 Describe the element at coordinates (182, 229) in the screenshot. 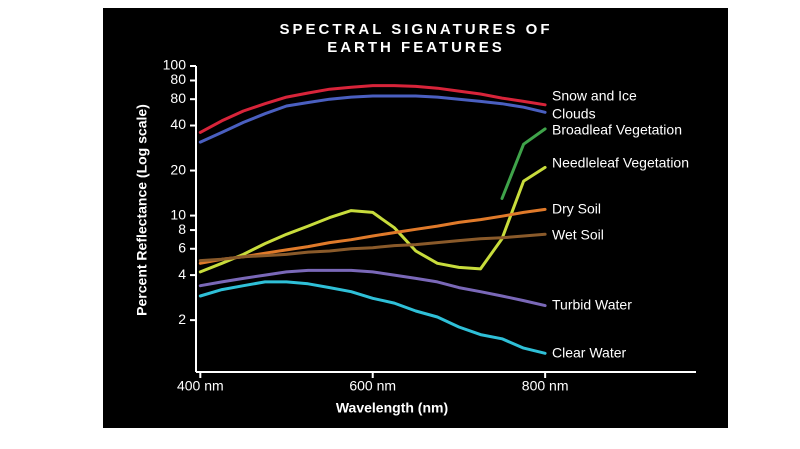

I see `y-tick-label: 8` at that location.